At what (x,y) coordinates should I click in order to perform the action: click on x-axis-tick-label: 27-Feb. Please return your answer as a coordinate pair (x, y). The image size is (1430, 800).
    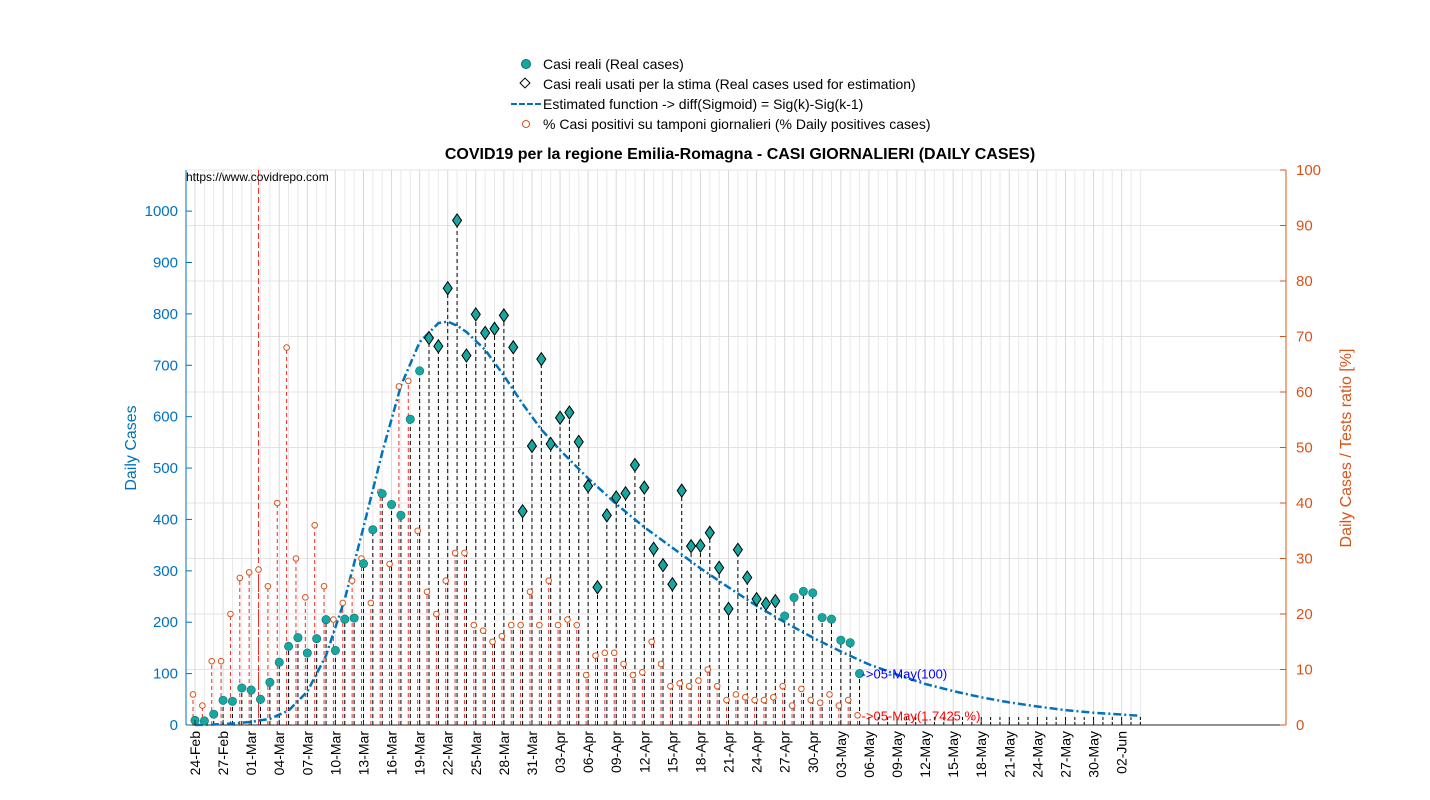
    Looking at the image, I should click on (223, 753).